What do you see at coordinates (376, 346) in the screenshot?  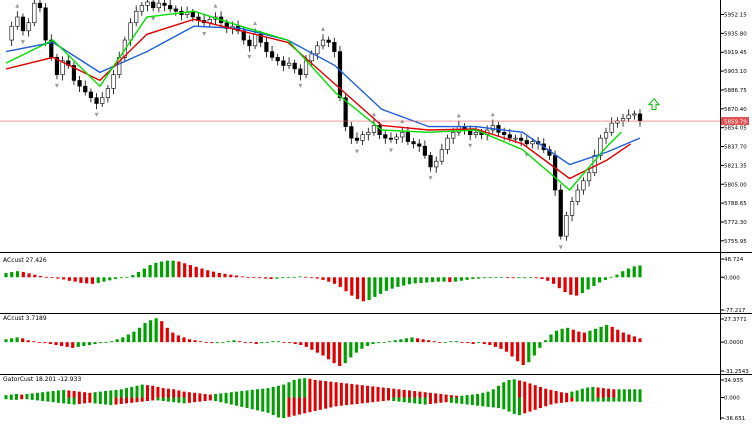 I see `ac2-indicator-panel: 27.3771 0.0000 -31.2543` at bounding box center [376, 346].